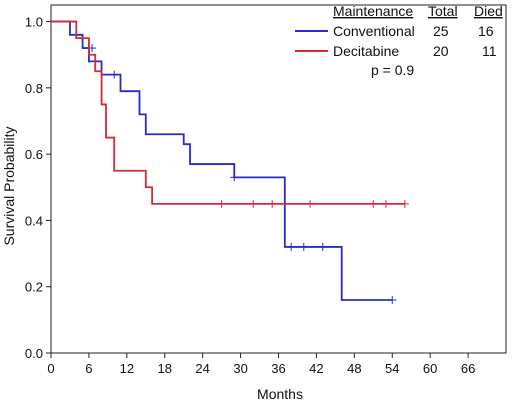  I want to click on p-value: p = 0.9, so click(392, 70).